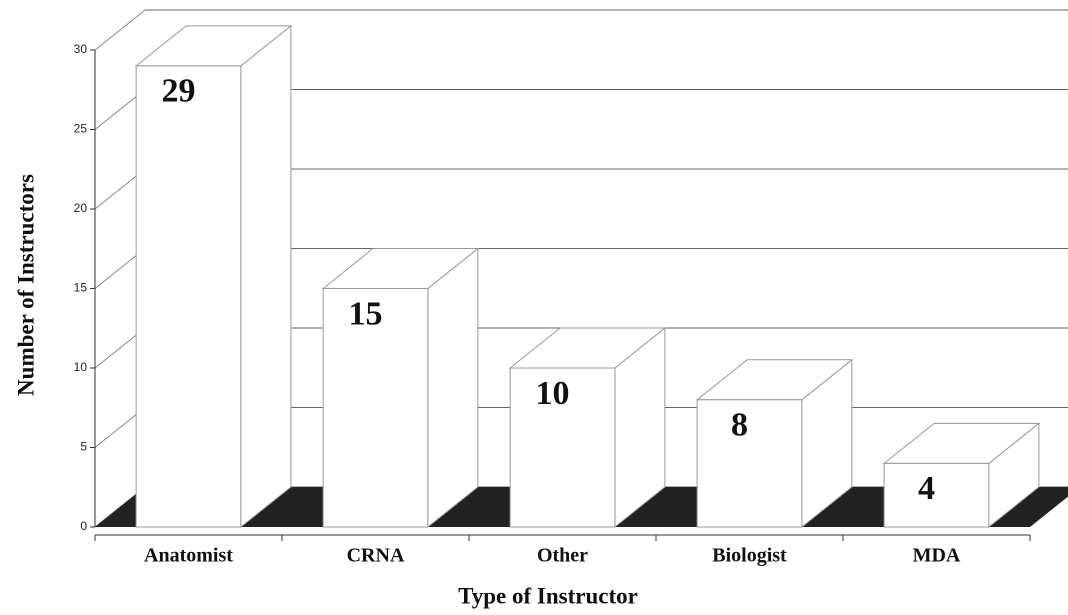  Describe the element at coordinates (120, 30) in the screenshot. I see `depth-line` at that location.